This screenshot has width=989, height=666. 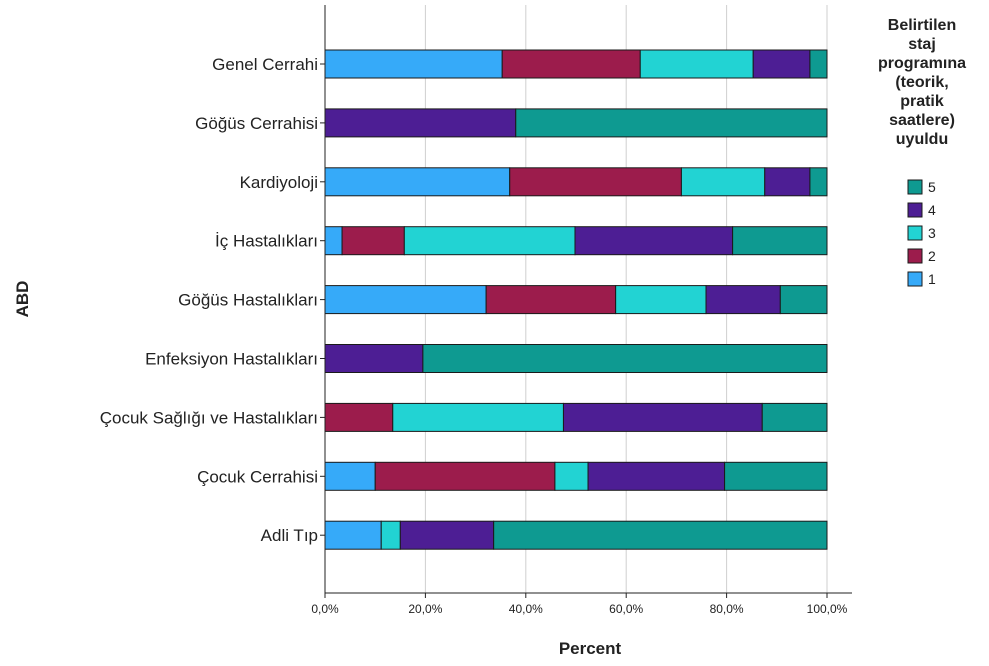 I want to click on legend-label: 1, so click(x=932, y=279).